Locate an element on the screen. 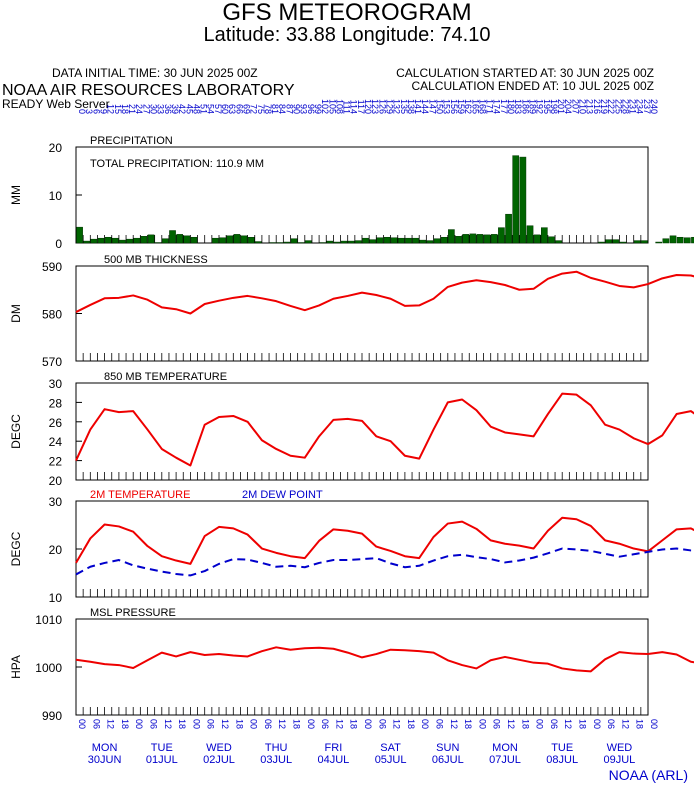 The height and width of the screenshot is (788, 694). top-hour-label: 36 is located at coordinates (168, 109).